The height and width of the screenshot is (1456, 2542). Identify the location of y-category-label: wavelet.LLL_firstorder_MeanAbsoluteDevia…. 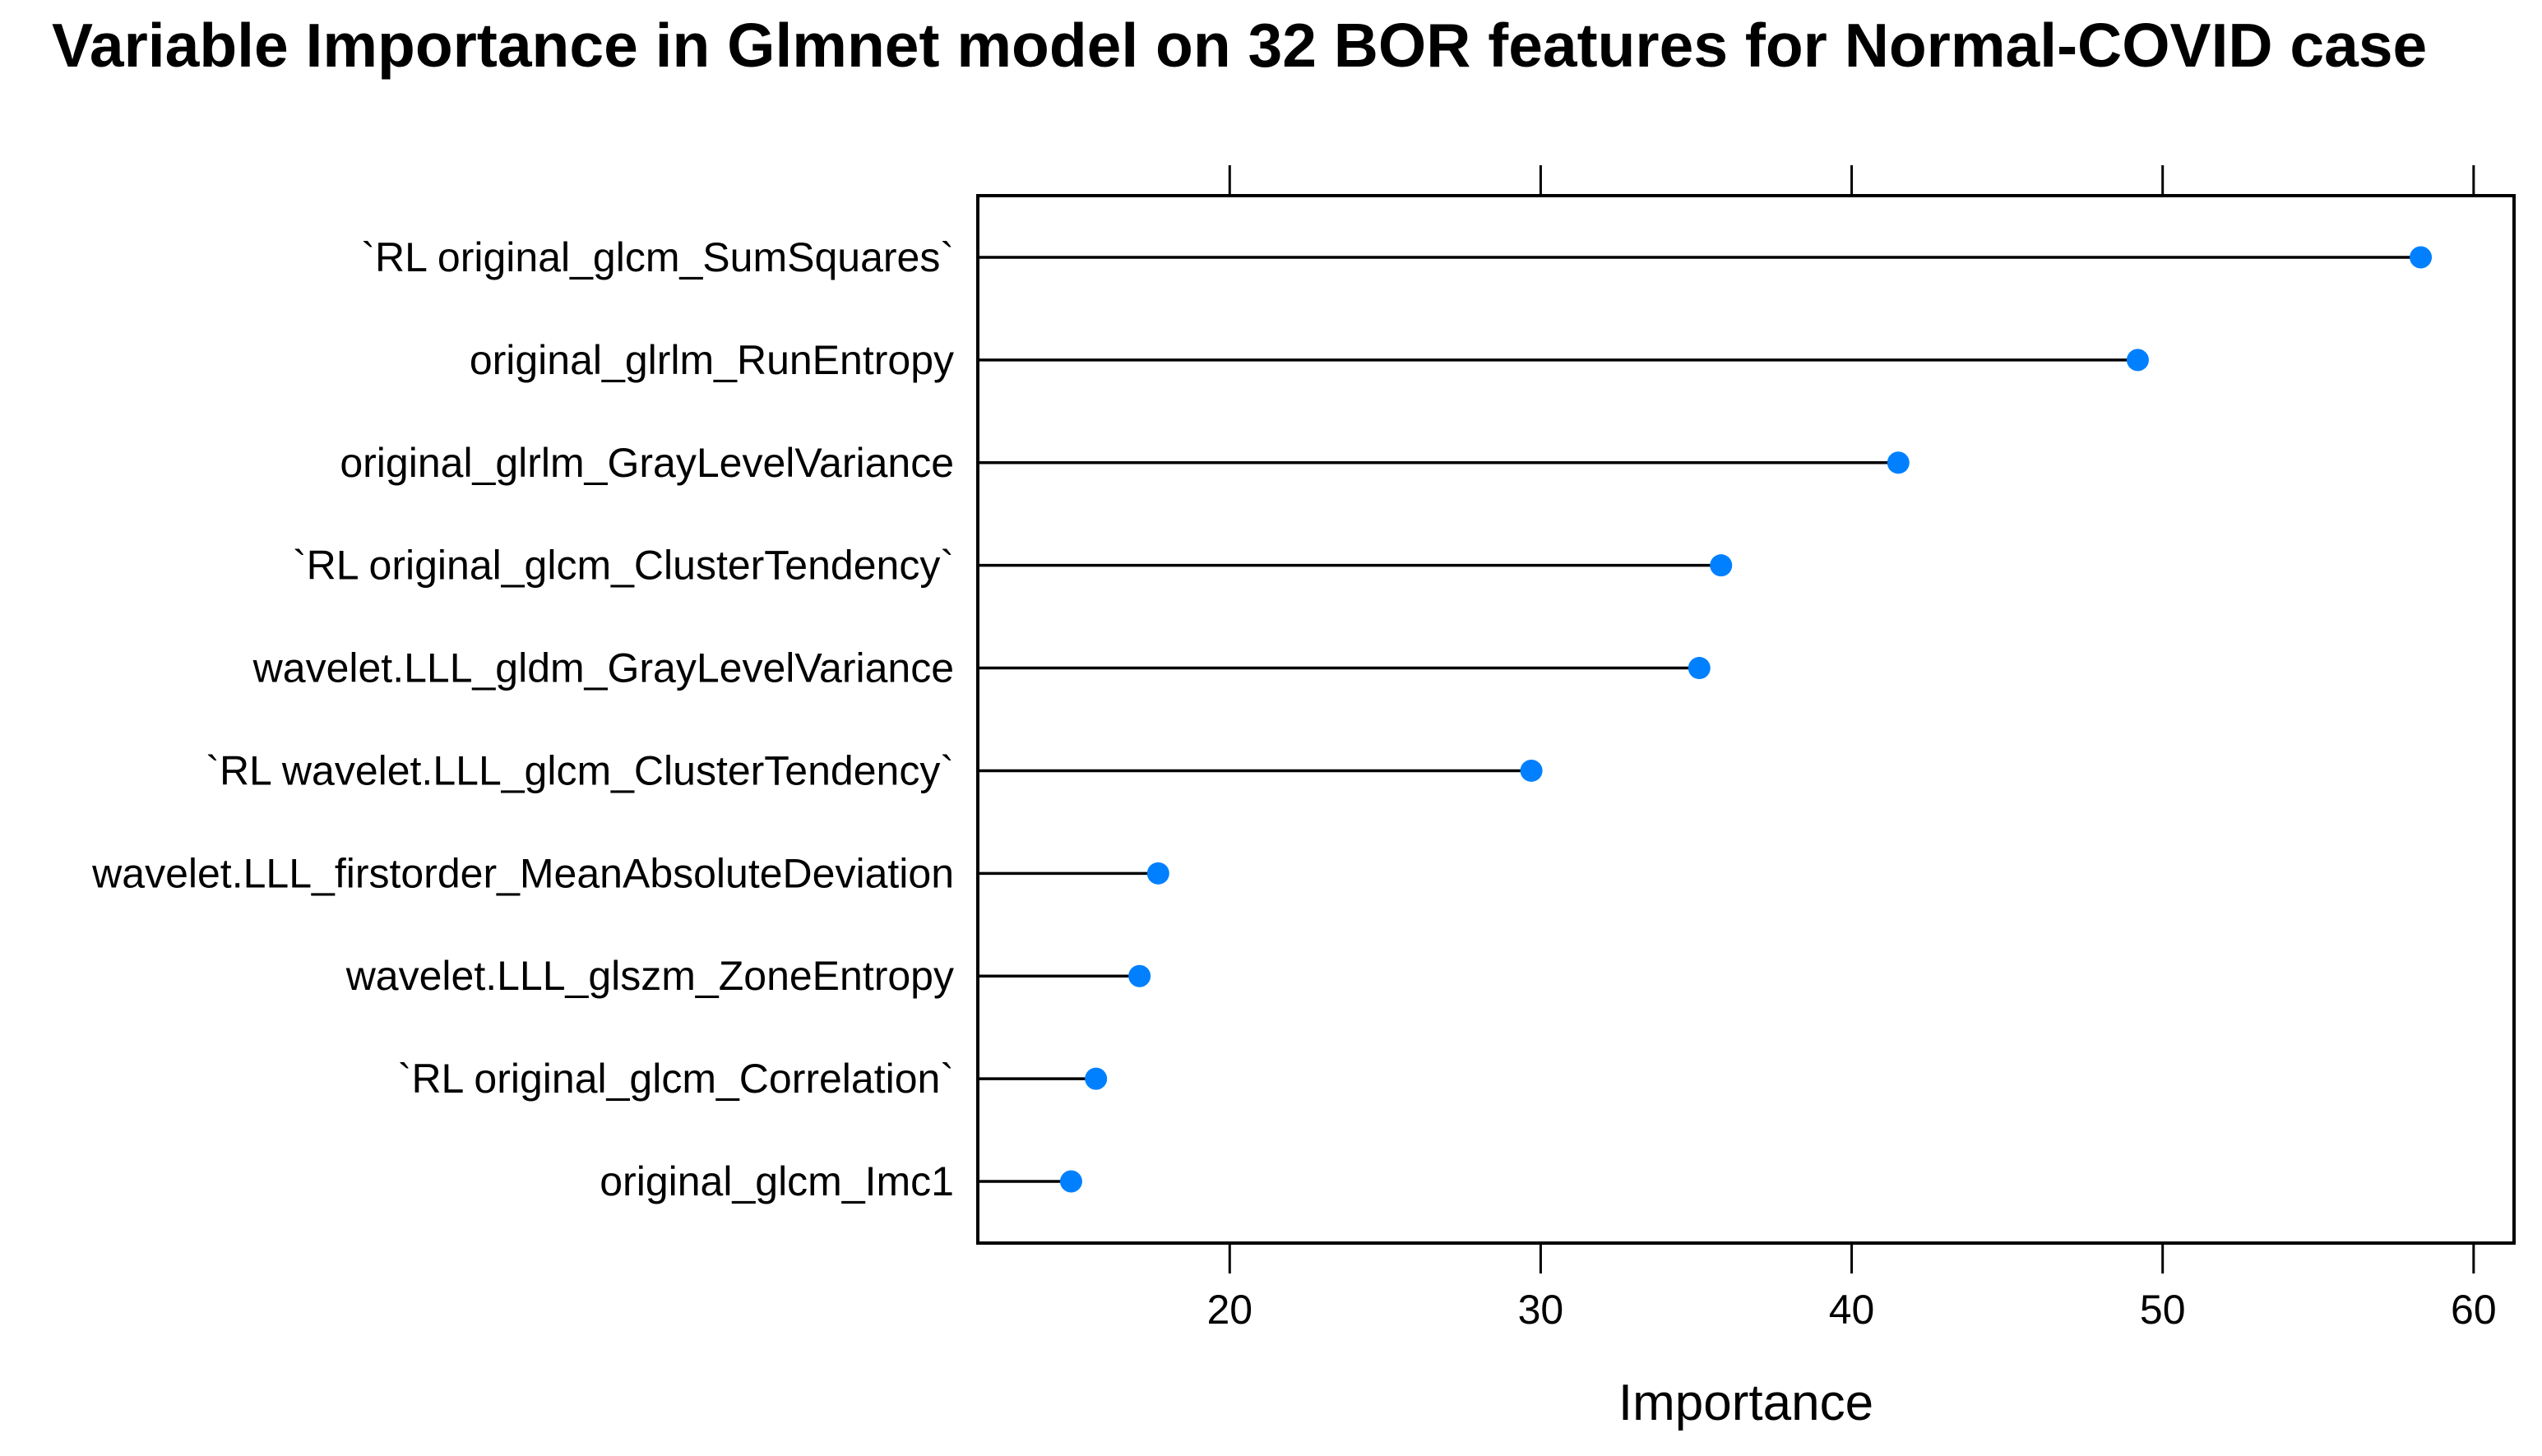
(522, 873).